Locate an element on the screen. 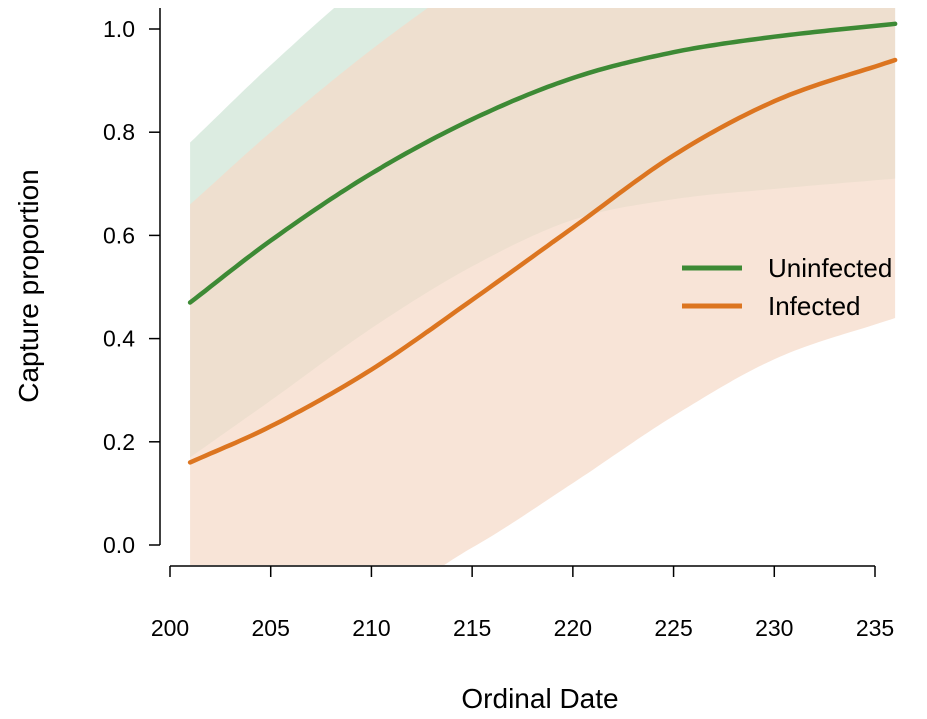 This screenshot has height=719, width=927. x-tick-label: 225 is located at coordinates (673, 628).